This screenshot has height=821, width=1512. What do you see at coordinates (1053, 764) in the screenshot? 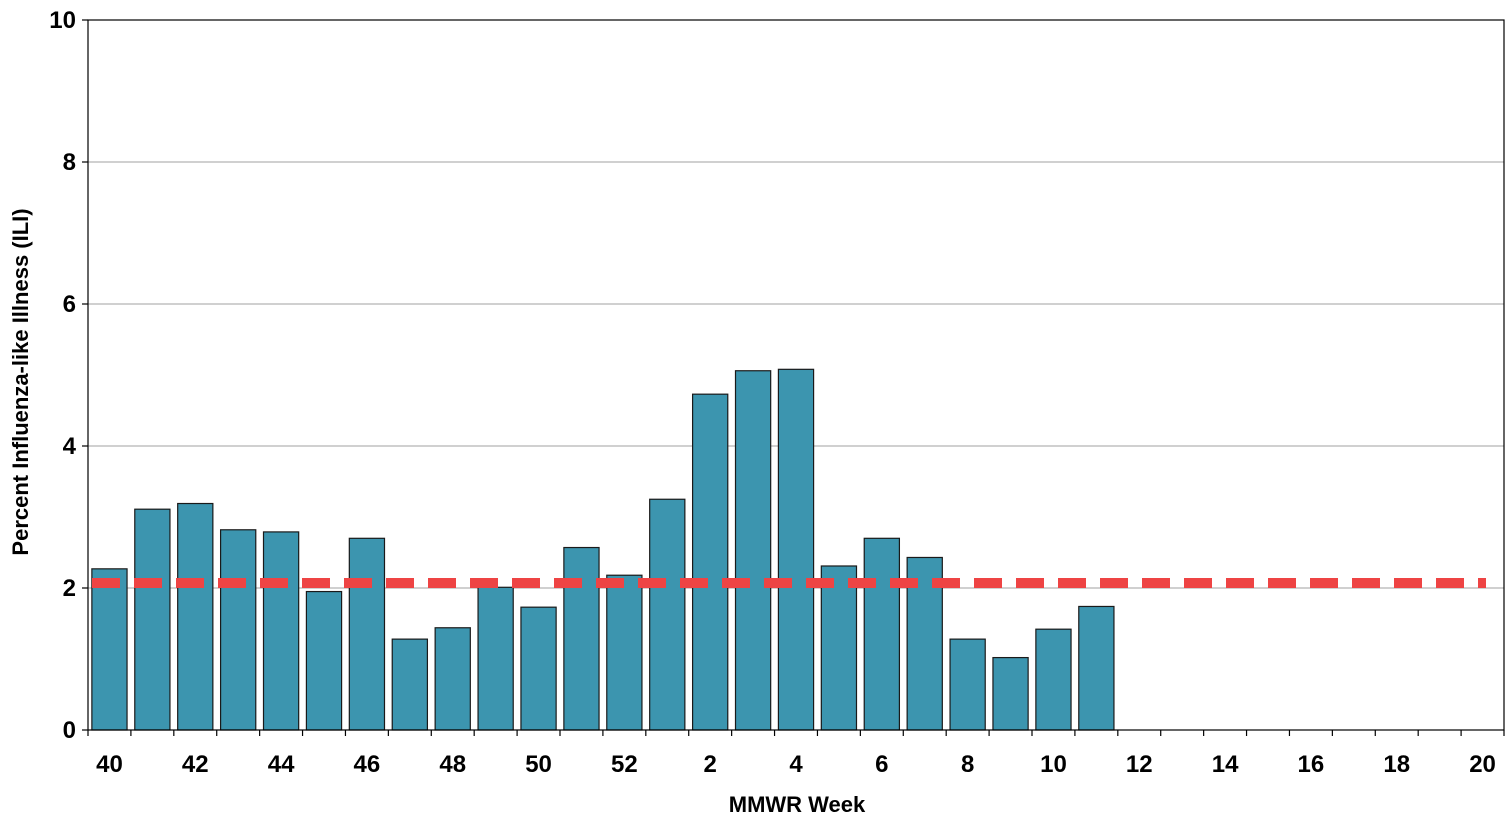
I see `x-tick-label-10: 10` at bounding box center [1053, 764].